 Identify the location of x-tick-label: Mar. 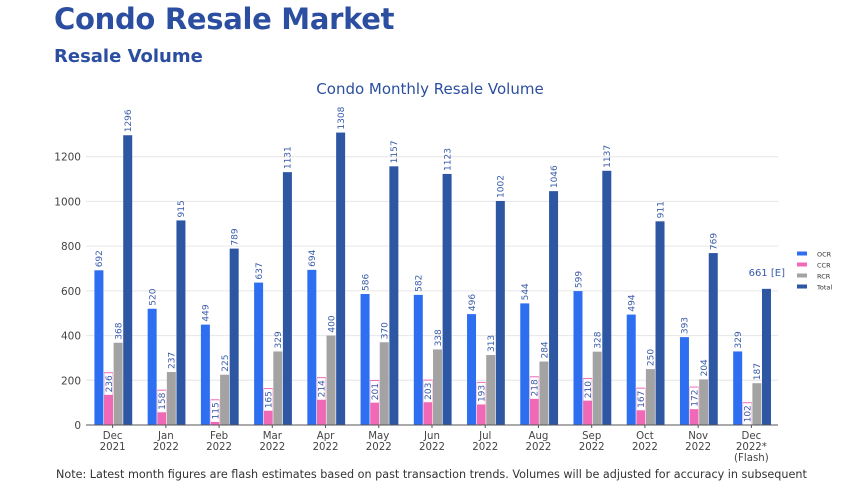
(273, 436).